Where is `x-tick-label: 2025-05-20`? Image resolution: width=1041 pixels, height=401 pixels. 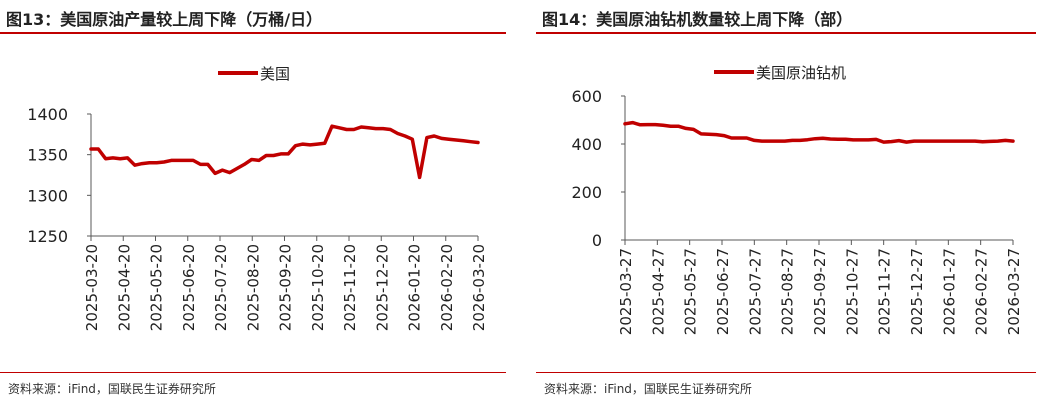 x-tick-label: 2025-05-20 is located at coordinates (157, 287).